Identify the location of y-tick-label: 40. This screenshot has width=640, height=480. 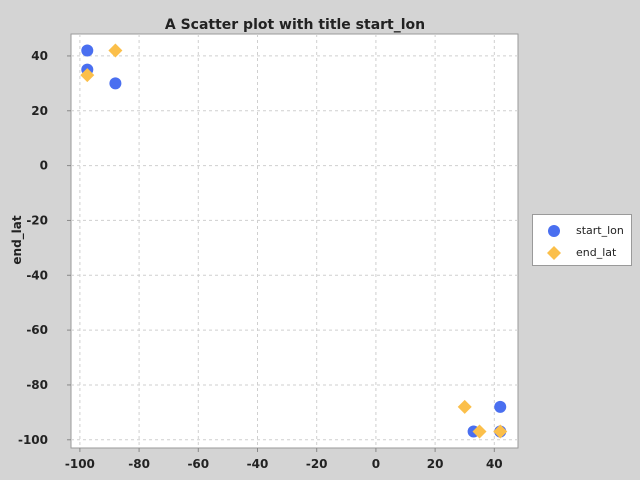
(39, 56).